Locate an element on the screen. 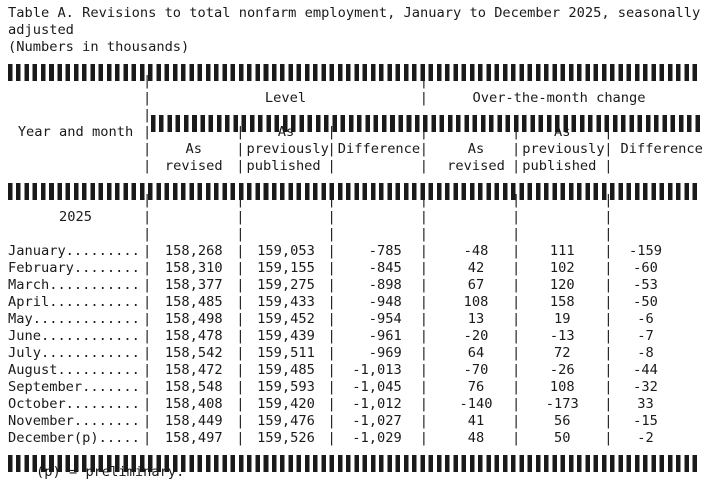 Image resolution: width=726 pixels, height=486 pixels. col-header-level-revised: revised is located at coordinates (193, 166).